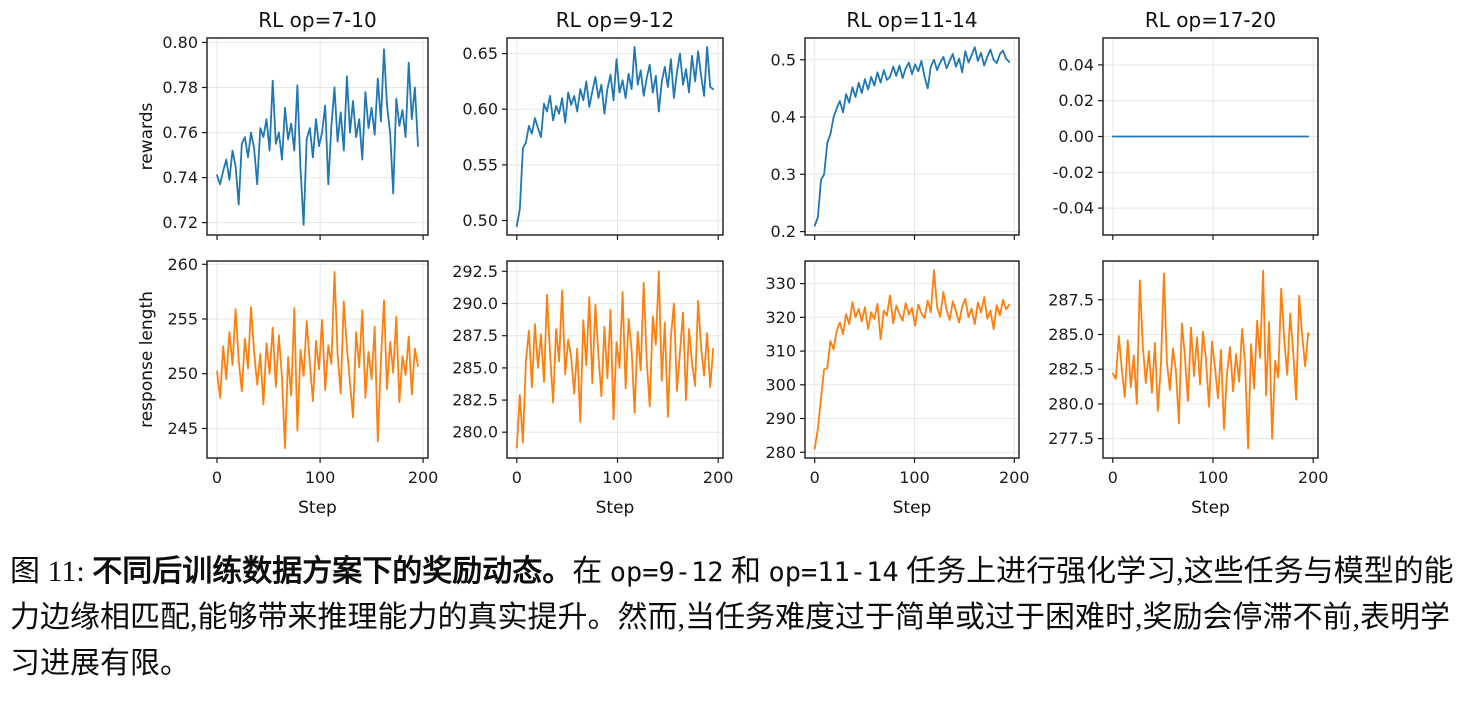 This screenshot has height=716, width=1472. I want to click on chart-canvas: 0.2 0.3 0.4 0.5 RL op=11-14, so click(895, 124).